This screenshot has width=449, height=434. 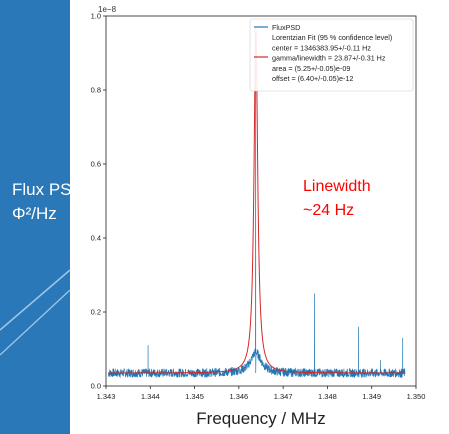 What do you see at coordinates (34, 213) in the screenshot?
I see `y-axis-label-line2: Φ²/Hz` at bounding box center [34, 213].